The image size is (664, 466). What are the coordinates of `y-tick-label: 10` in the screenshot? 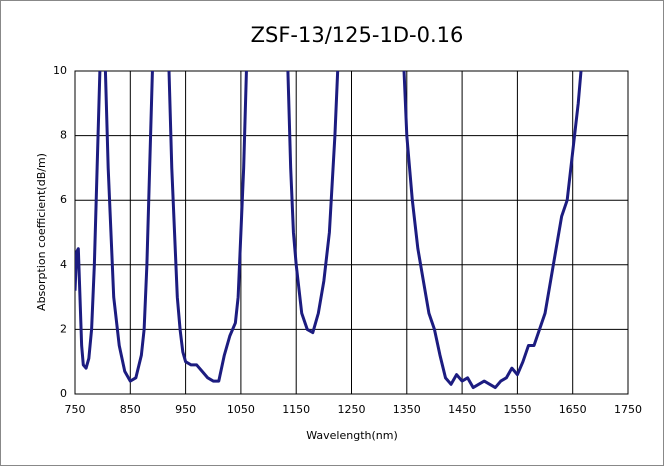 It's located at (60, 70).